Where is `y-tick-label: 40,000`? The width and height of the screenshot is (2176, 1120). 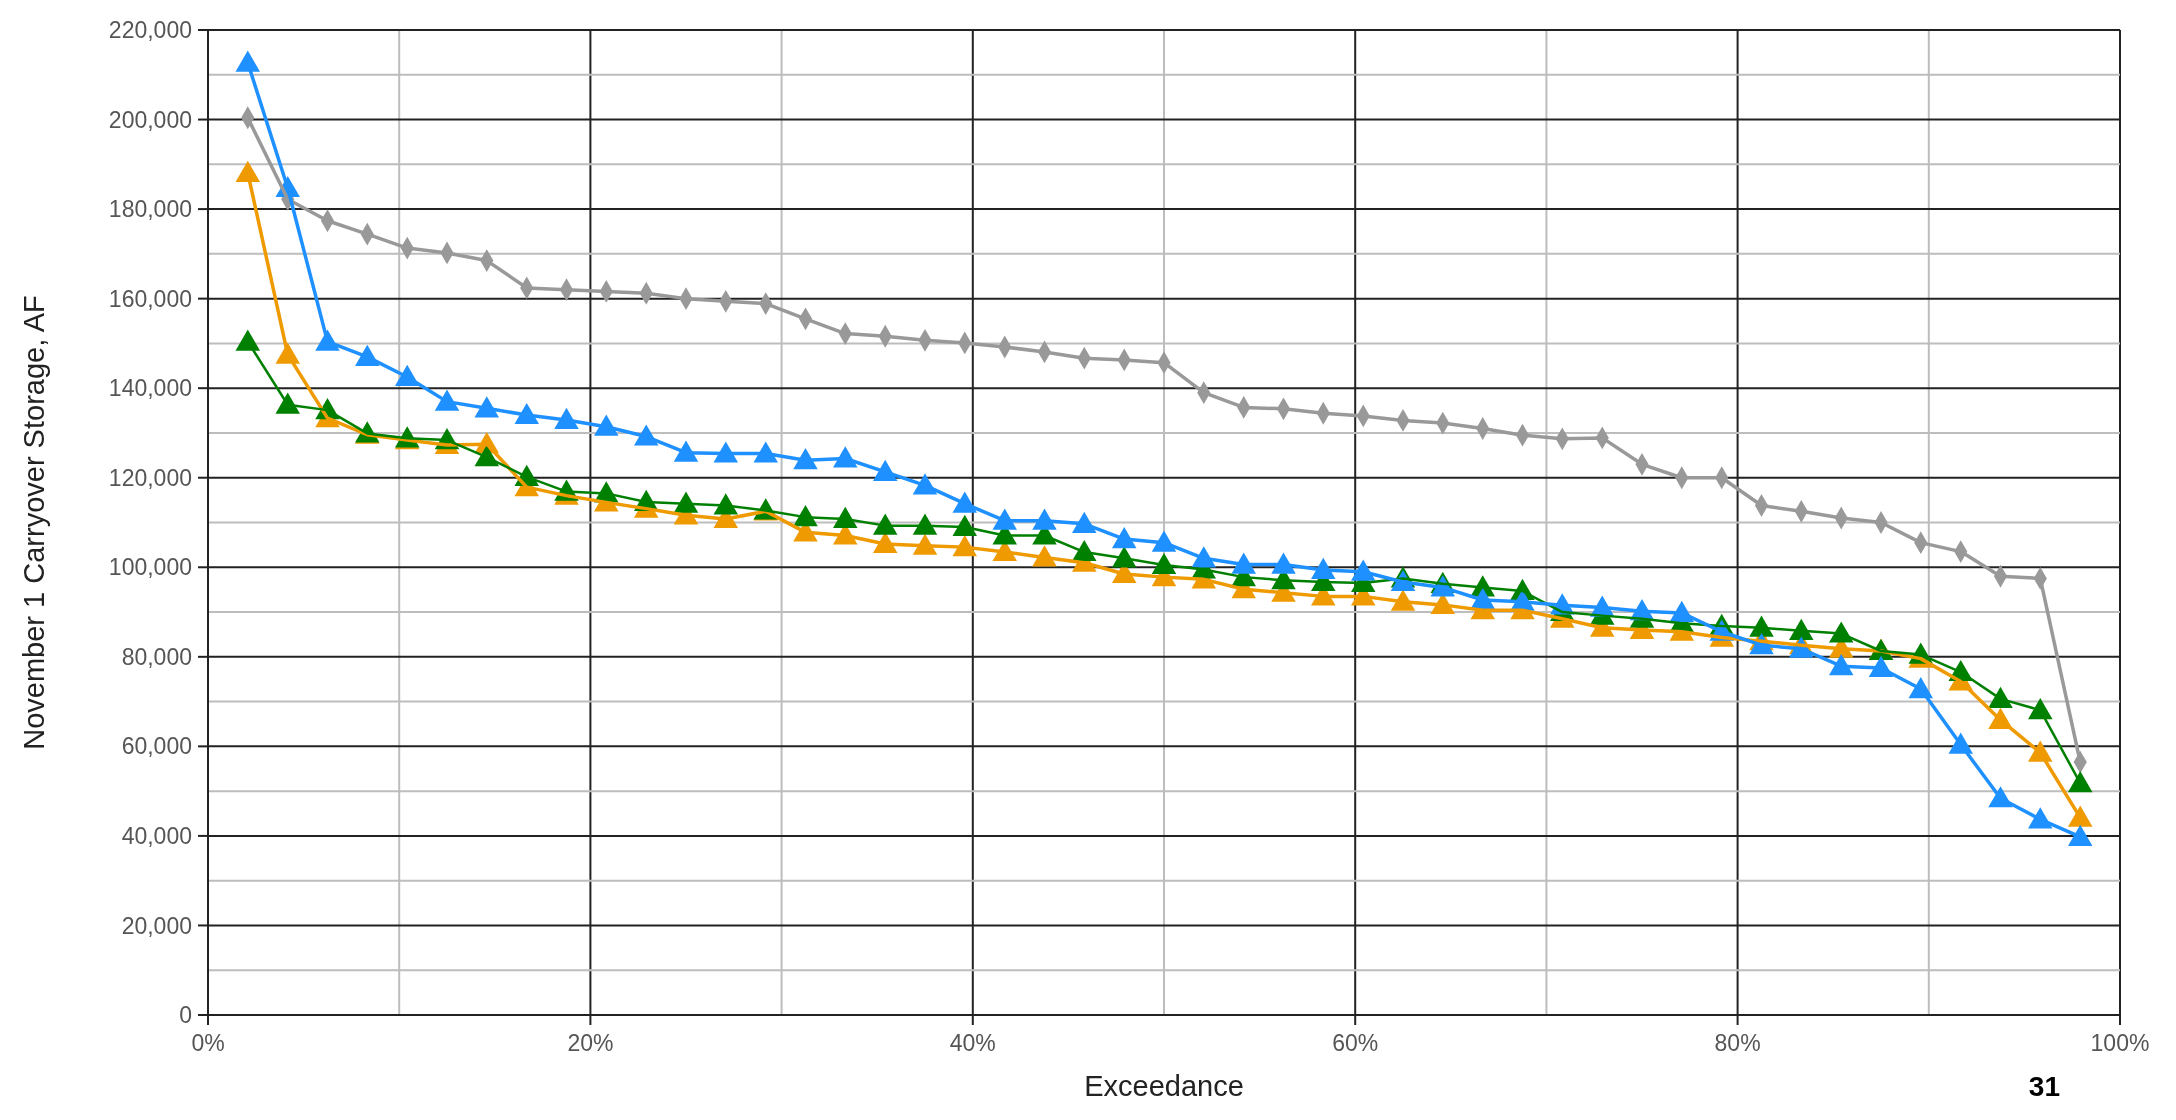 y-tick-label: 40,000 is located at coordinates (156, 835).